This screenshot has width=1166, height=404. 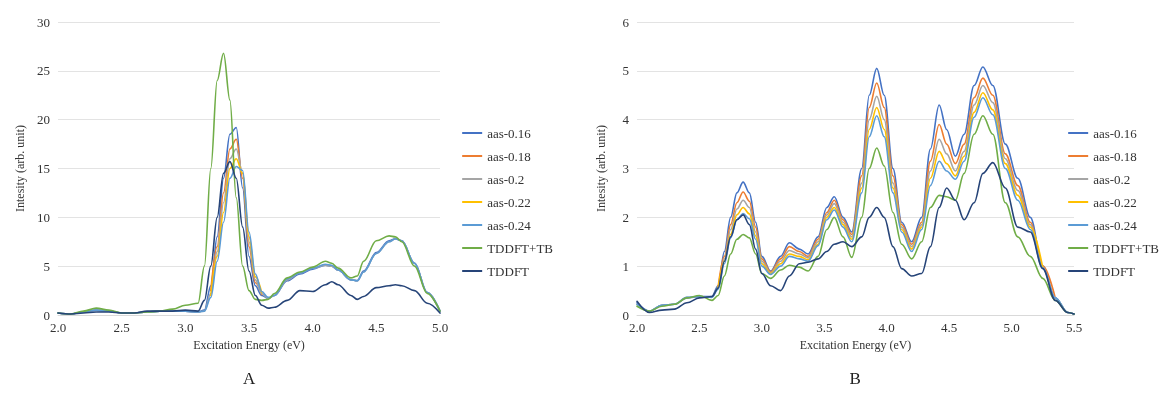 I want to click on text: B, so click(x=855, y=378).